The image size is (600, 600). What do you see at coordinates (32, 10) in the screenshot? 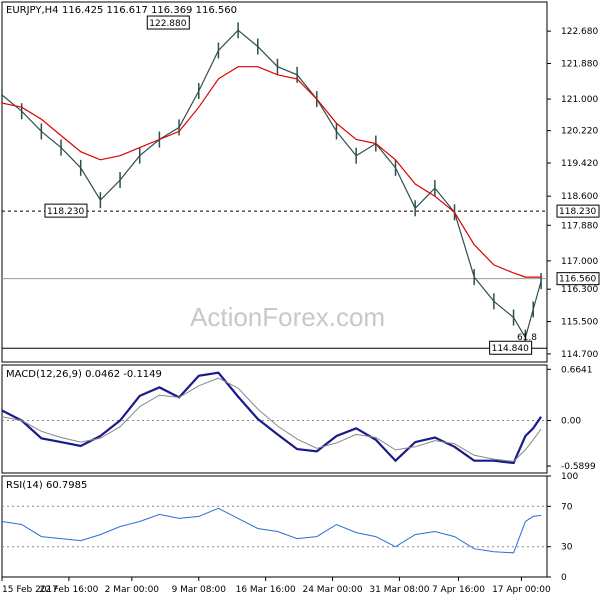
I see `price-title: EURJPY,H4` at bounding box center [32, 10].